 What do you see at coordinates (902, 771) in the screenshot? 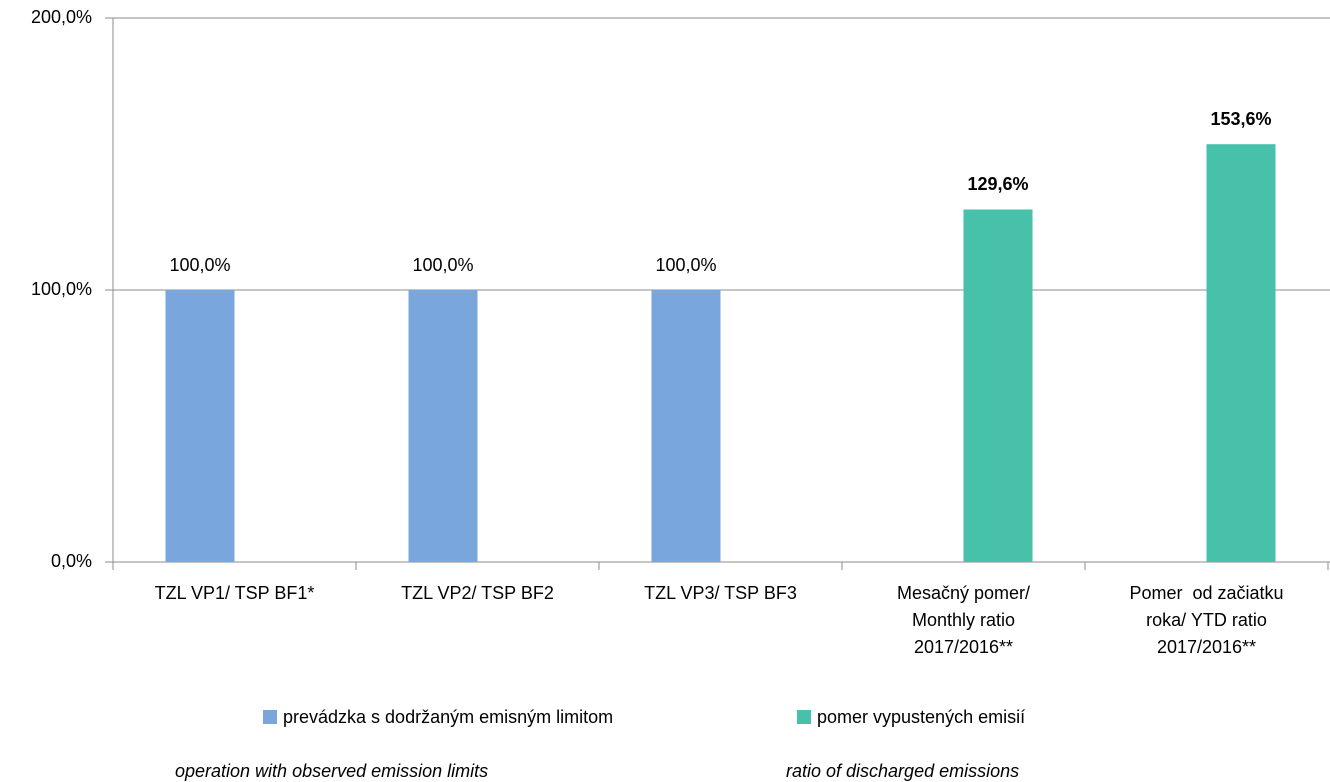
I see `legend-subtitle: ratio of discharged emissions` at bounding box center [902, 771].